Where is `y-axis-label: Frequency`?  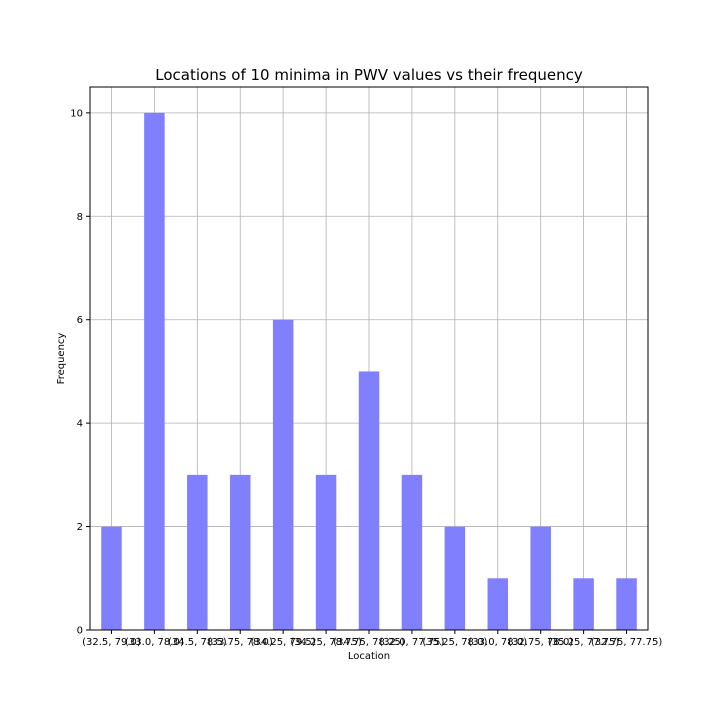
y-axis-label: Frequency is located at coordinates (61, 359).